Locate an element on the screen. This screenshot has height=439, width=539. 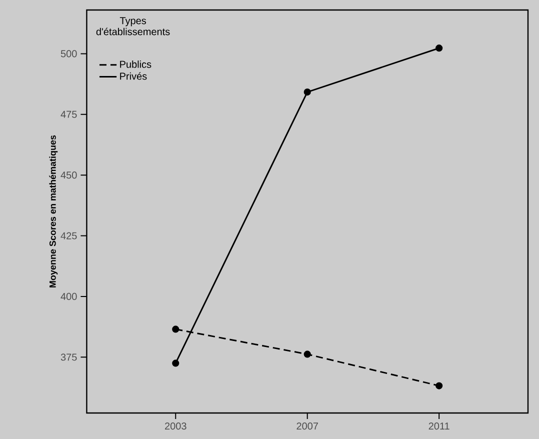
x-tick-label: 2007 is located at coordinates (307, 426).